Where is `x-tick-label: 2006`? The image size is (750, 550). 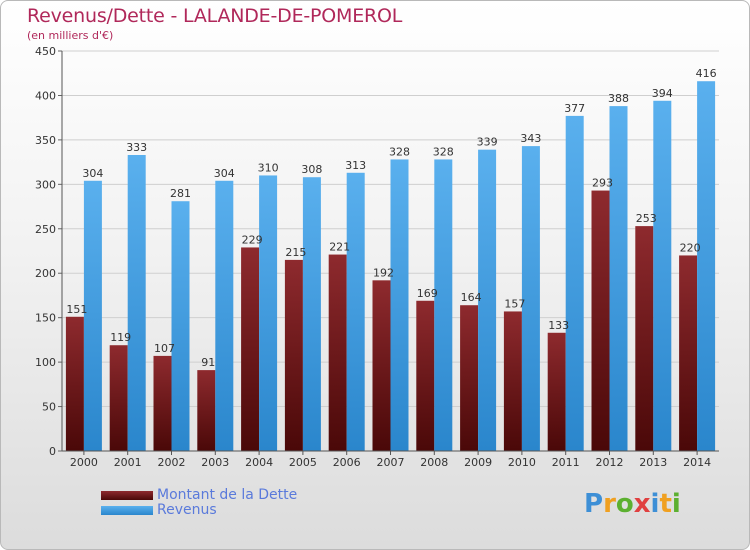 x-tick-label: 2006 is located at coordinates (347, 462).